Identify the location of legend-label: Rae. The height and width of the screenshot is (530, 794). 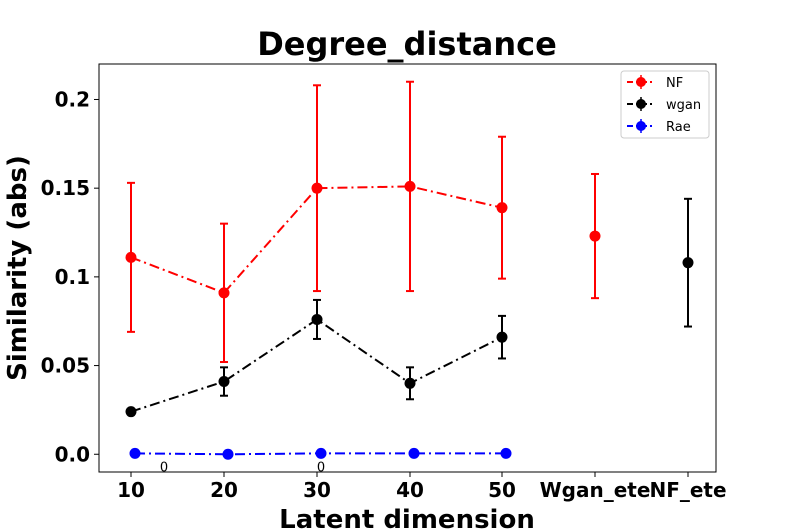
(678, 127).